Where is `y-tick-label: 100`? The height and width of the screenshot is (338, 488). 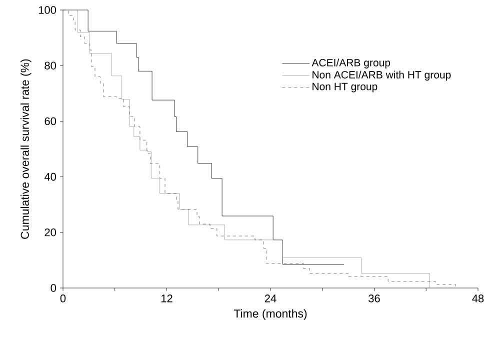 y-tick-label: 100 is located at coordinates (47, 10).